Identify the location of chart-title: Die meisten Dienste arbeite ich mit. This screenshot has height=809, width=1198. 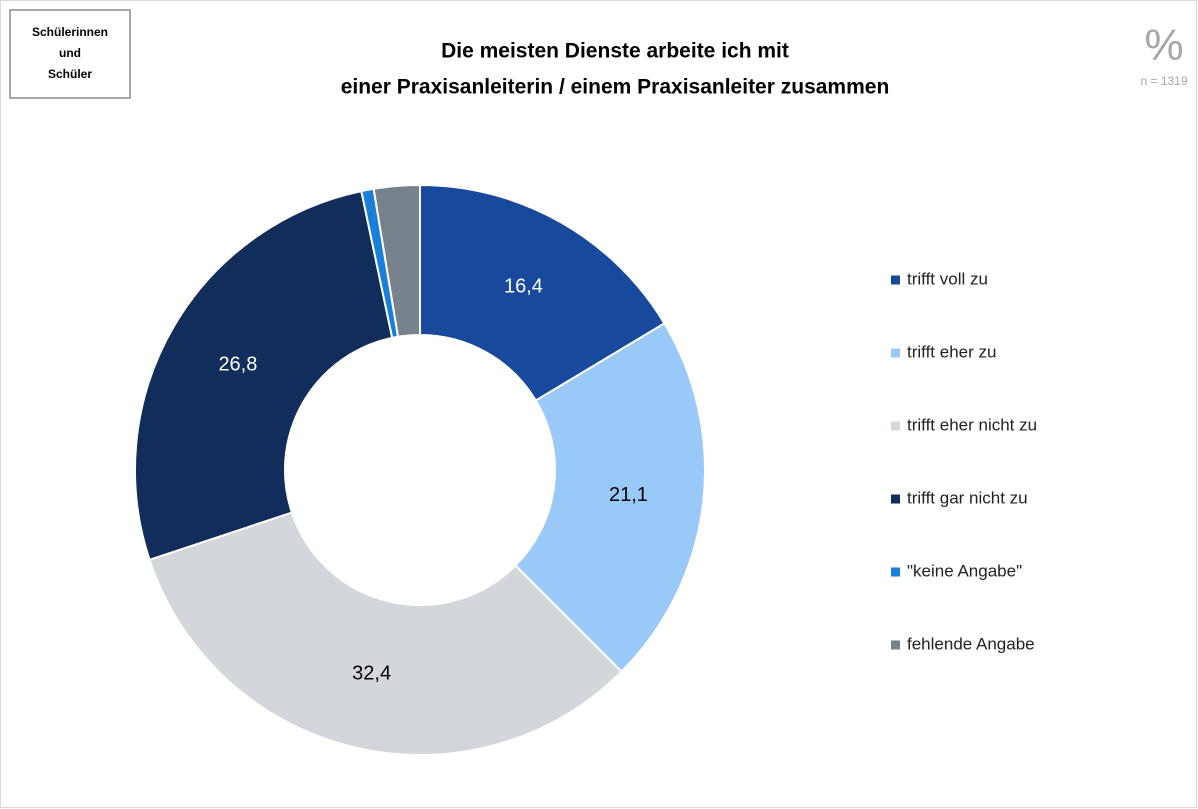
(615, 51).